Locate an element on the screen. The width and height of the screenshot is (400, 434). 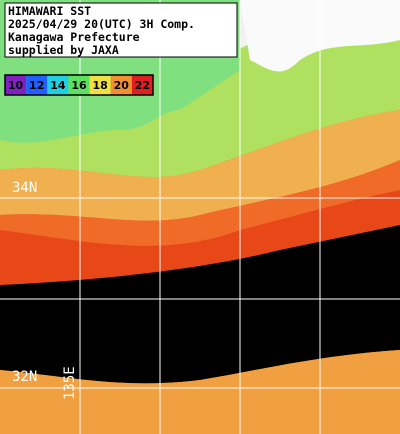
header-line: HIMAWARI SST is located at coordinates (49, 11).